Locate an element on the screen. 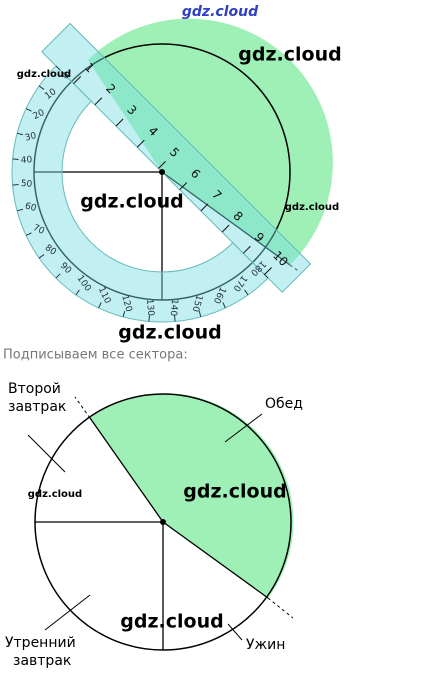  sector-label: Второй is located at coordinates (34, 389).